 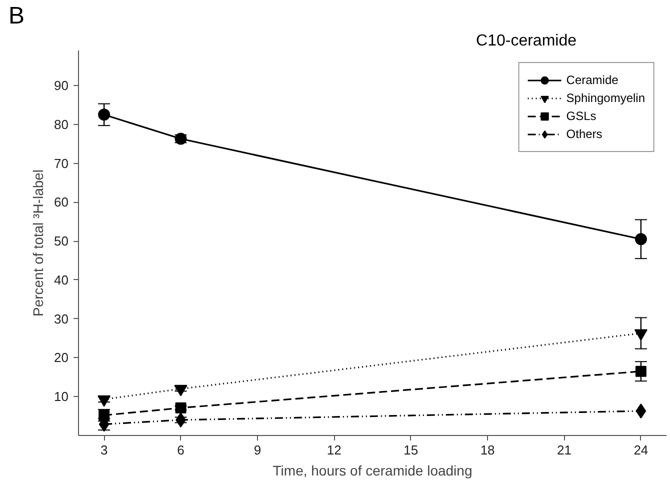 I want to click on y-tick-label: 10, so click(x=61, y=396).